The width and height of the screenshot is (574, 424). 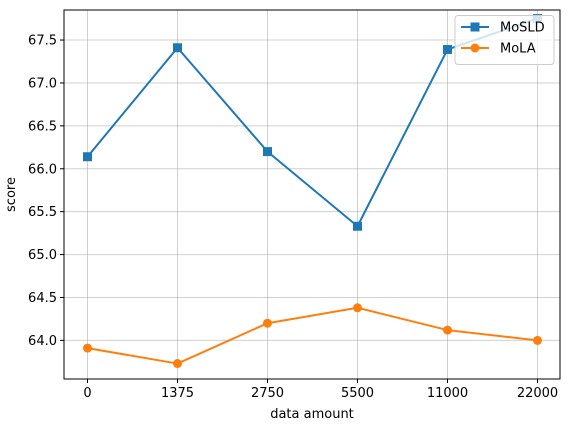 I want to click on legend: MoSLD MoLA, so click(x=504, y=40).